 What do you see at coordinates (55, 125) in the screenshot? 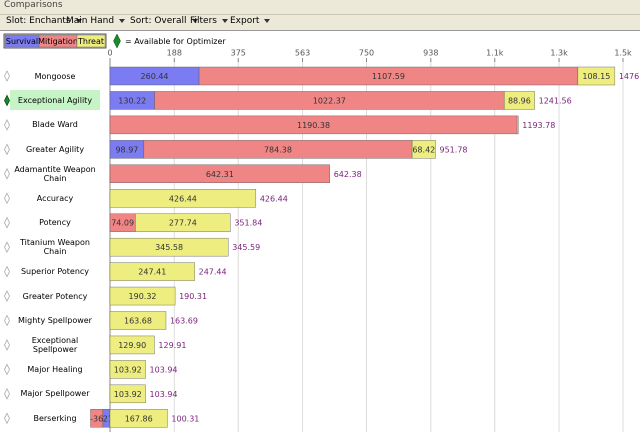
I see `category-label: Blade Ward` at bounding box center [55, 125].